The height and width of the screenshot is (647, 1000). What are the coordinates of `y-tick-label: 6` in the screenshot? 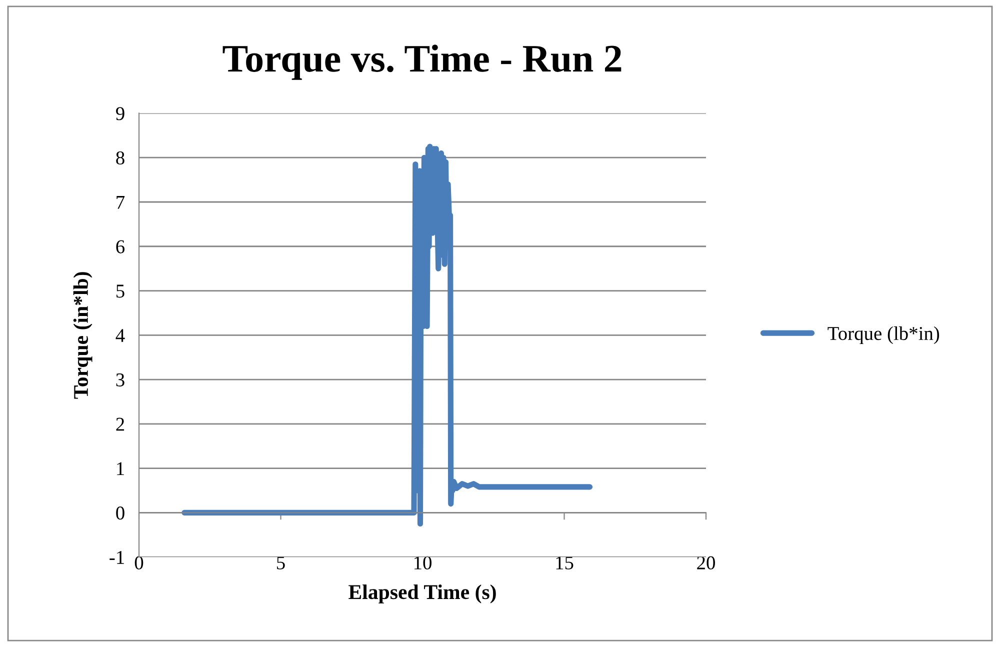 It's located at (120, 247).